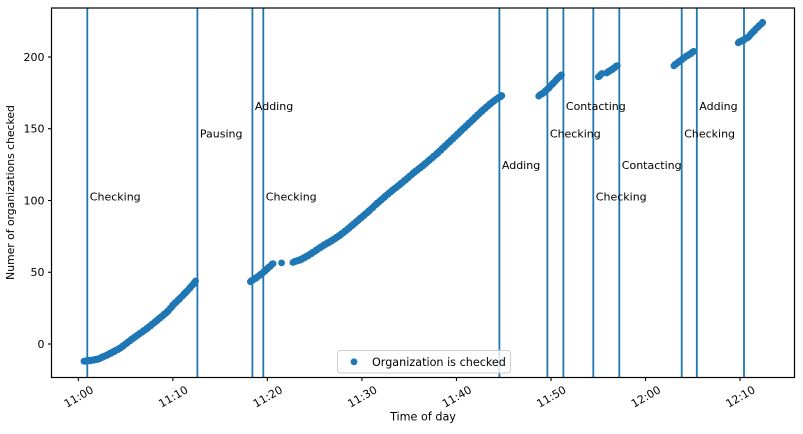  What do you see at coordinates (79, 396) in the screenshot?
I see `x-tick-label: 11:00` at bounding box center [79, 396].